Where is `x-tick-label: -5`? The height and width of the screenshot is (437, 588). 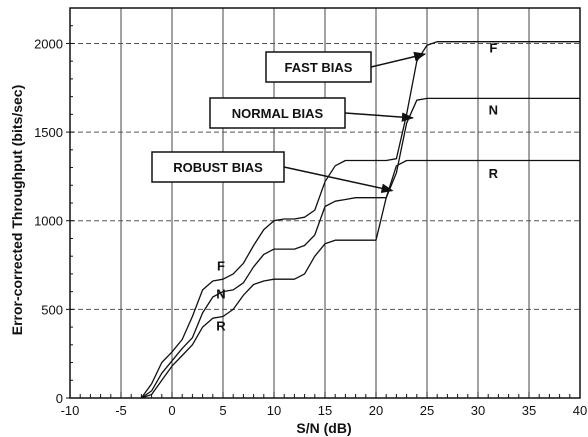
x-tick-label: -5 is located at coordinates (121, 410).